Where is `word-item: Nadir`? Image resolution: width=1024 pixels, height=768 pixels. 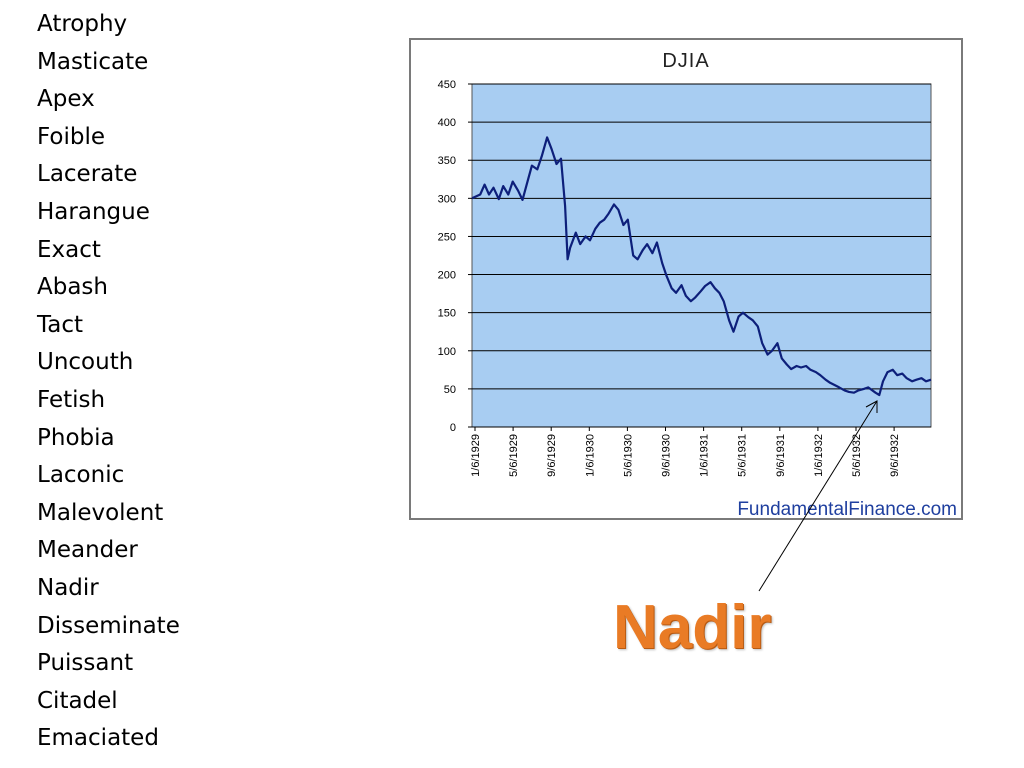
word-item: Nadir is located at coordinates (68, 587).